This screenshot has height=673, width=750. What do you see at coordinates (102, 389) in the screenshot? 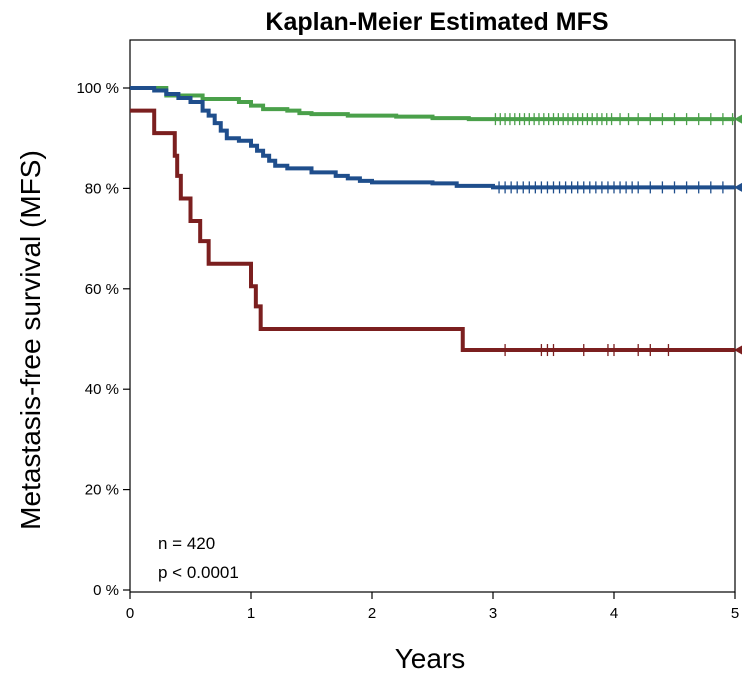
I see `y-tick-label: 40 %` at bounding box center [102, 389].